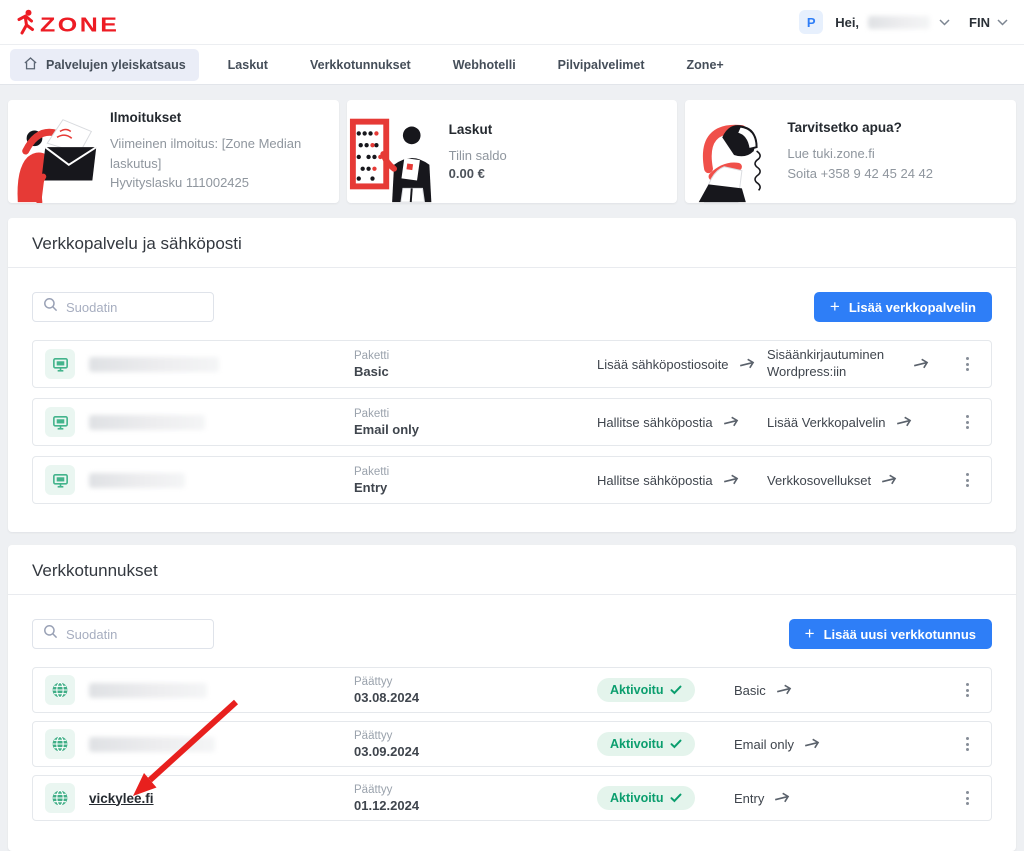  I want to click on hosting-panel-head: Verkkopalvelu ja sähköposti, so click(512, 242).